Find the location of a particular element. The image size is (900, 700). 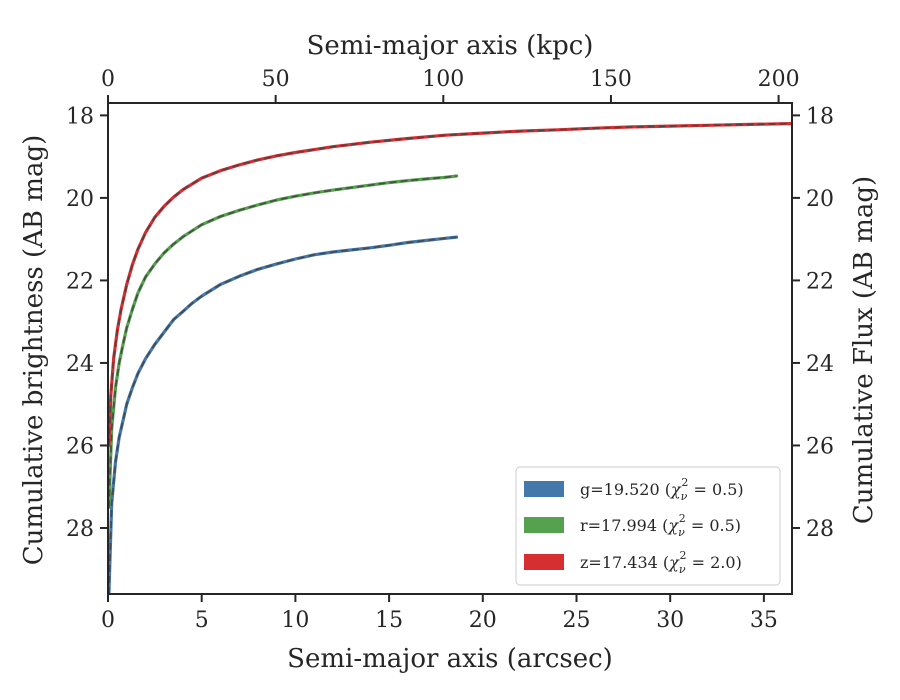

y2-tick-label: 24 is located at coordinates (820, 364).